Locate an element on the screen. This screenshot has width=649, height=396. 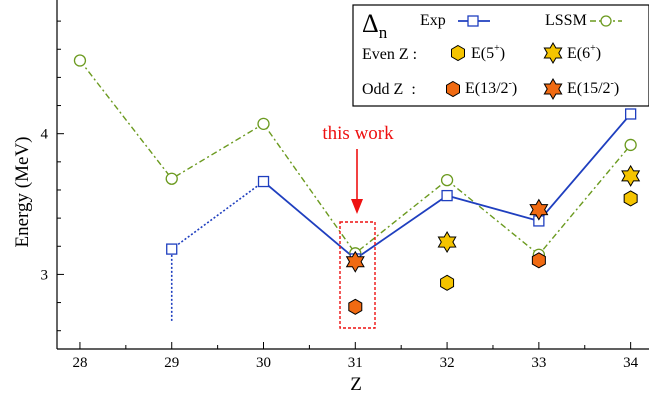
legend-box is located at coordinates (500, 55).